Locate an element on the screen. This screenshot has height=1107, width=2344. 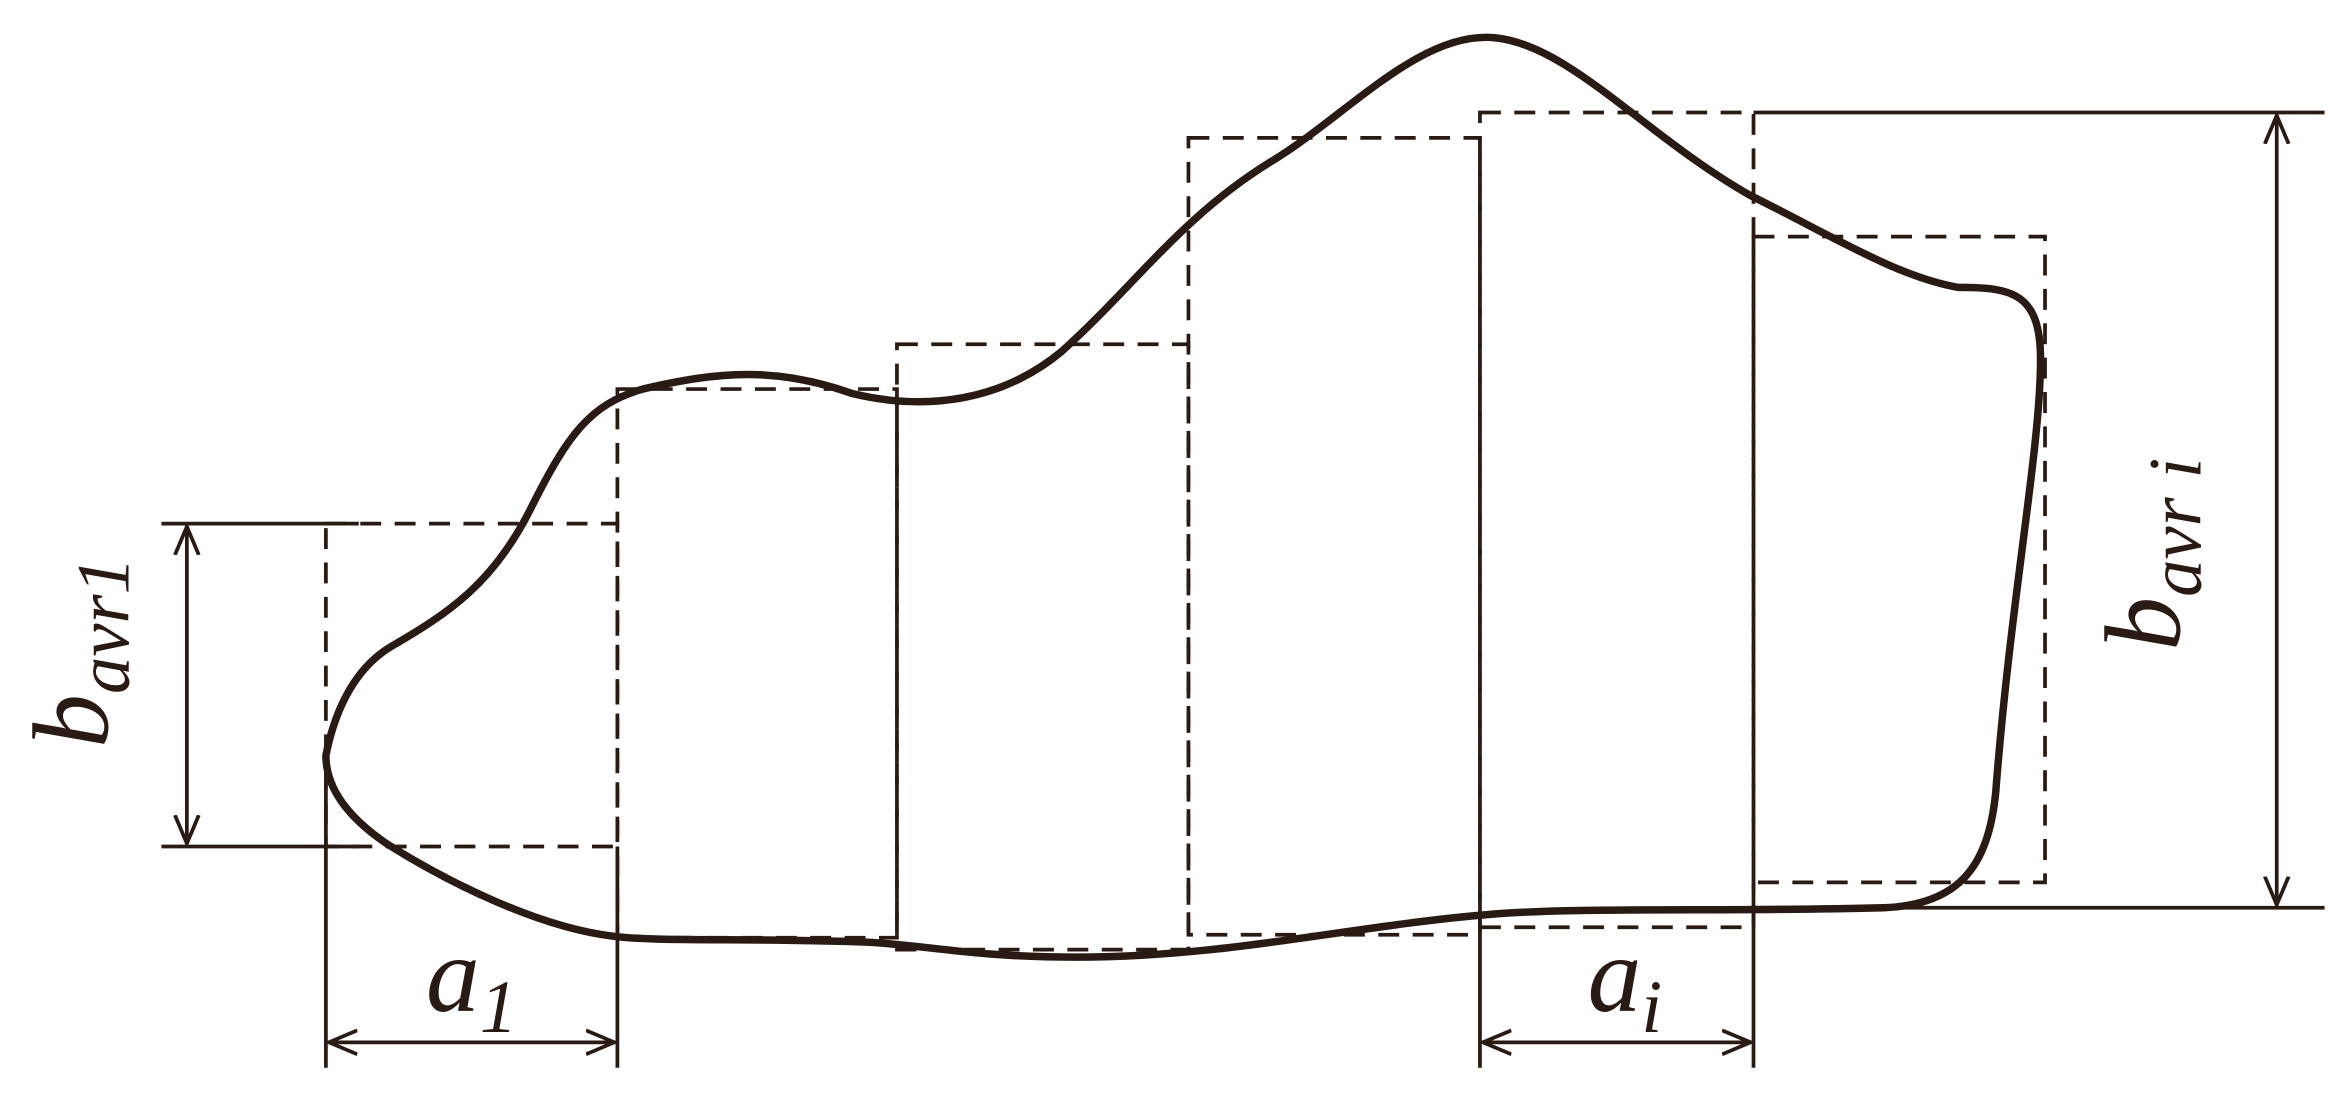
label-ai: ai is located at coordinates (1625, 982).